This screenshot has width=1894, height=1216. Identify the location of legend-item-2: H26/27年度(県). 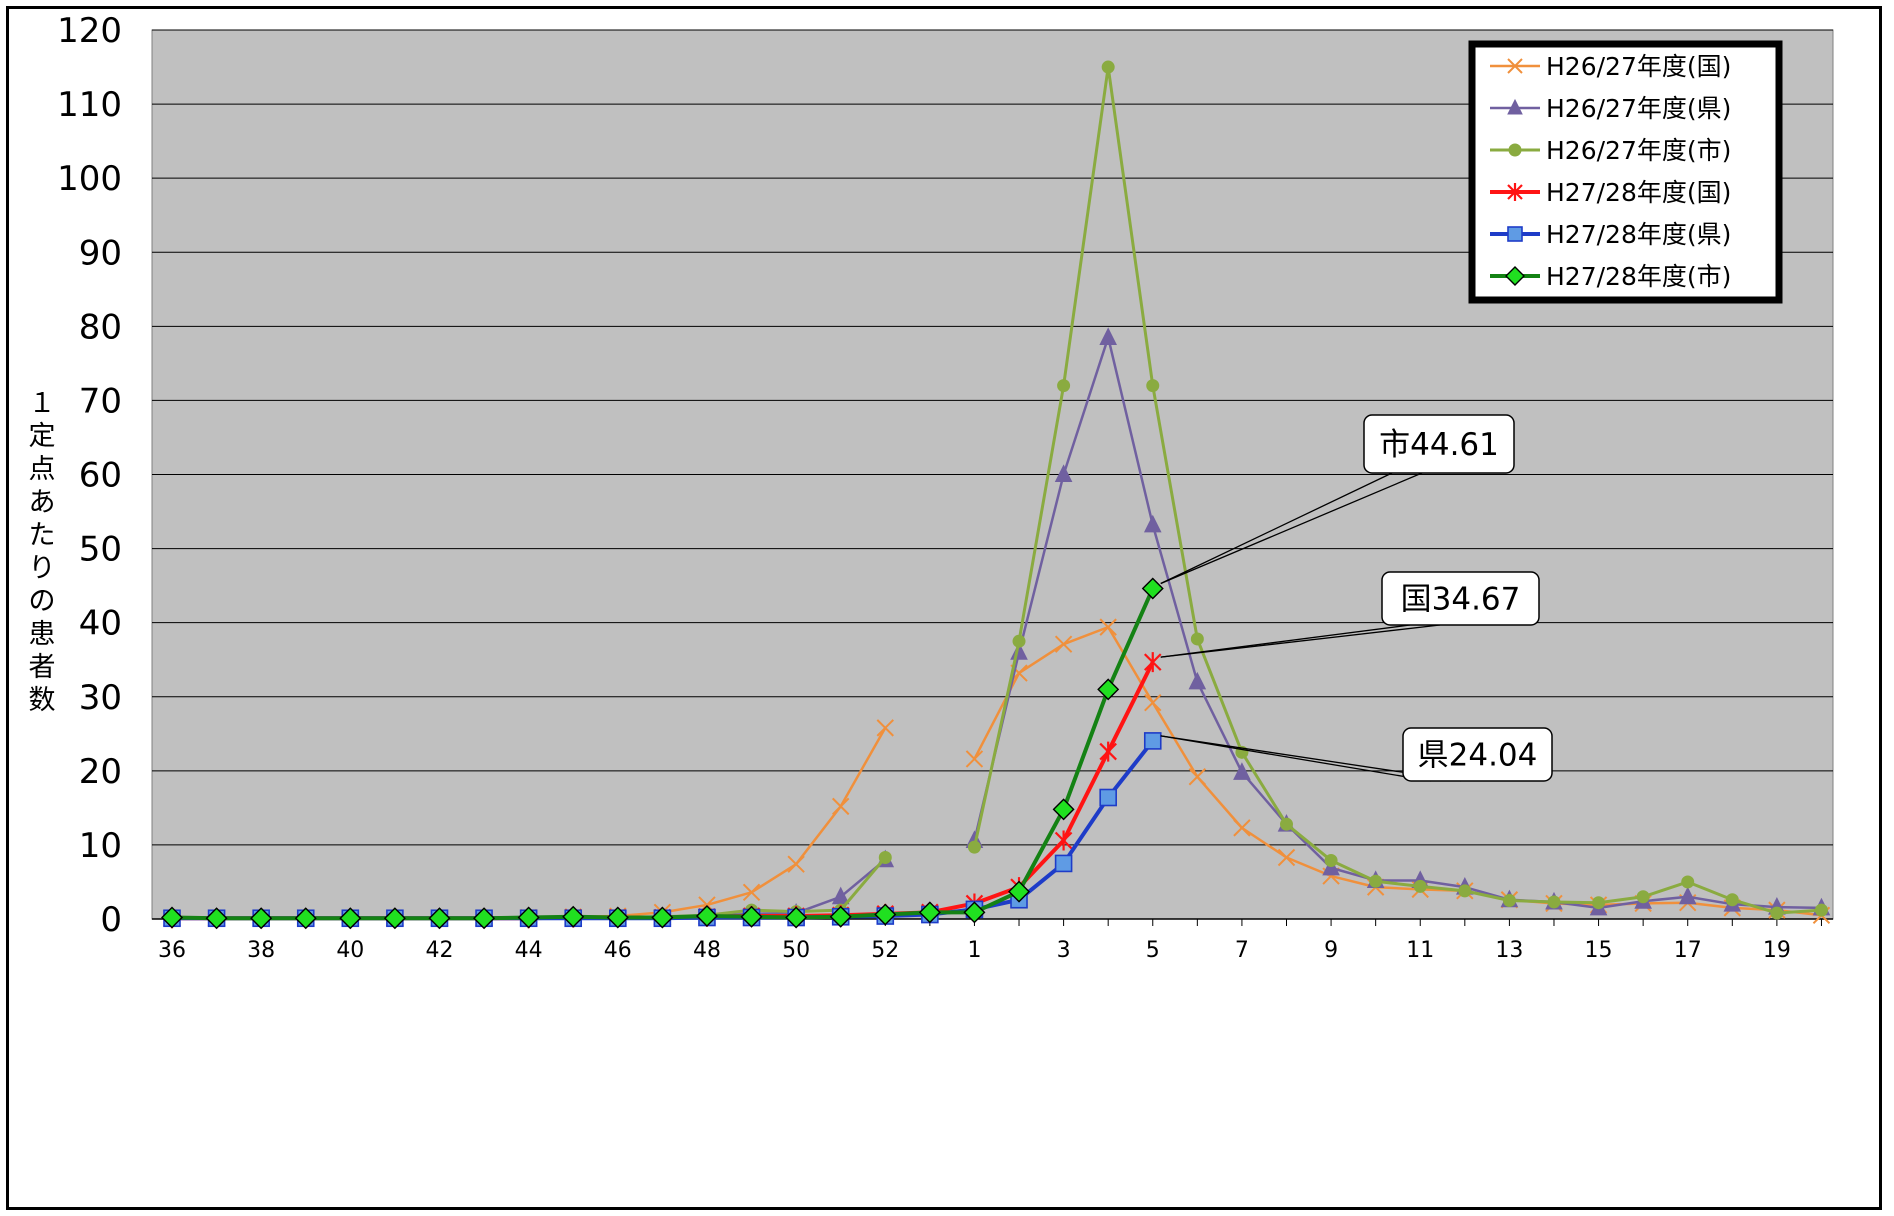
(1610, 108).